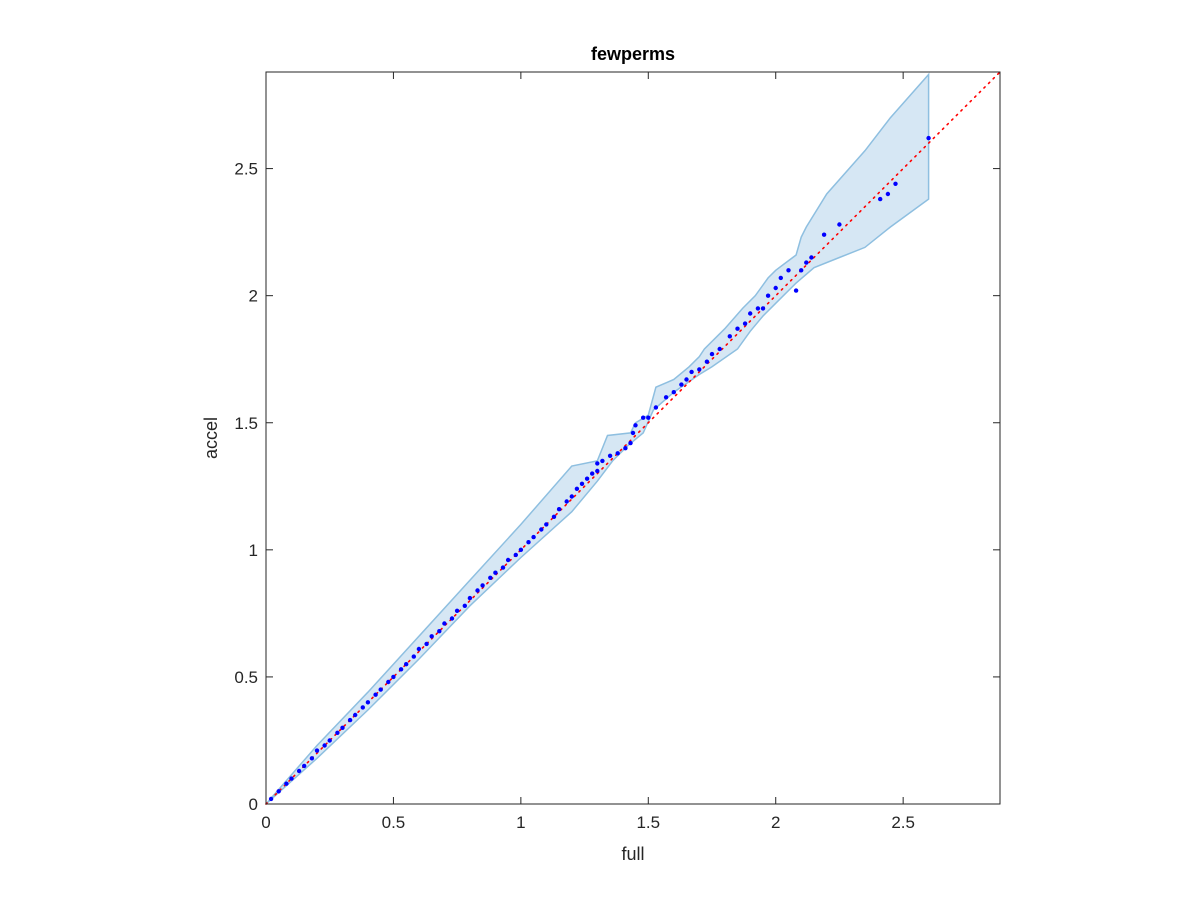  Describe the element at coordinates (648, 822) in the screenshot. I see `x-tick-label: 1.5` at that location.